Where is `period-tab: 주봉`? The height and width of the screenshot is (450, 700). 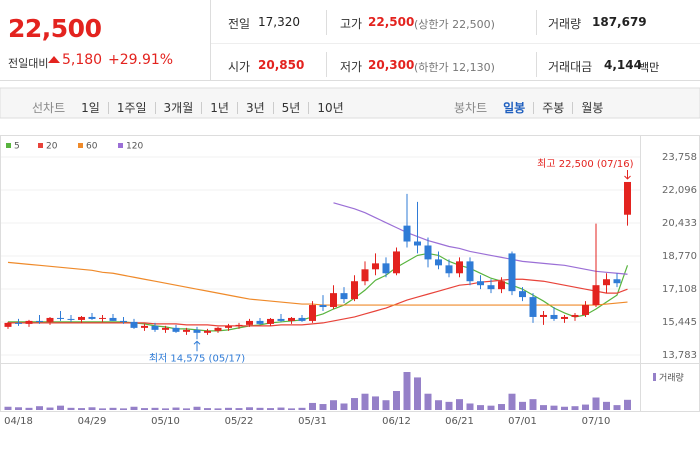 period-tab: 주봉 is located at coordinates (552, 108).